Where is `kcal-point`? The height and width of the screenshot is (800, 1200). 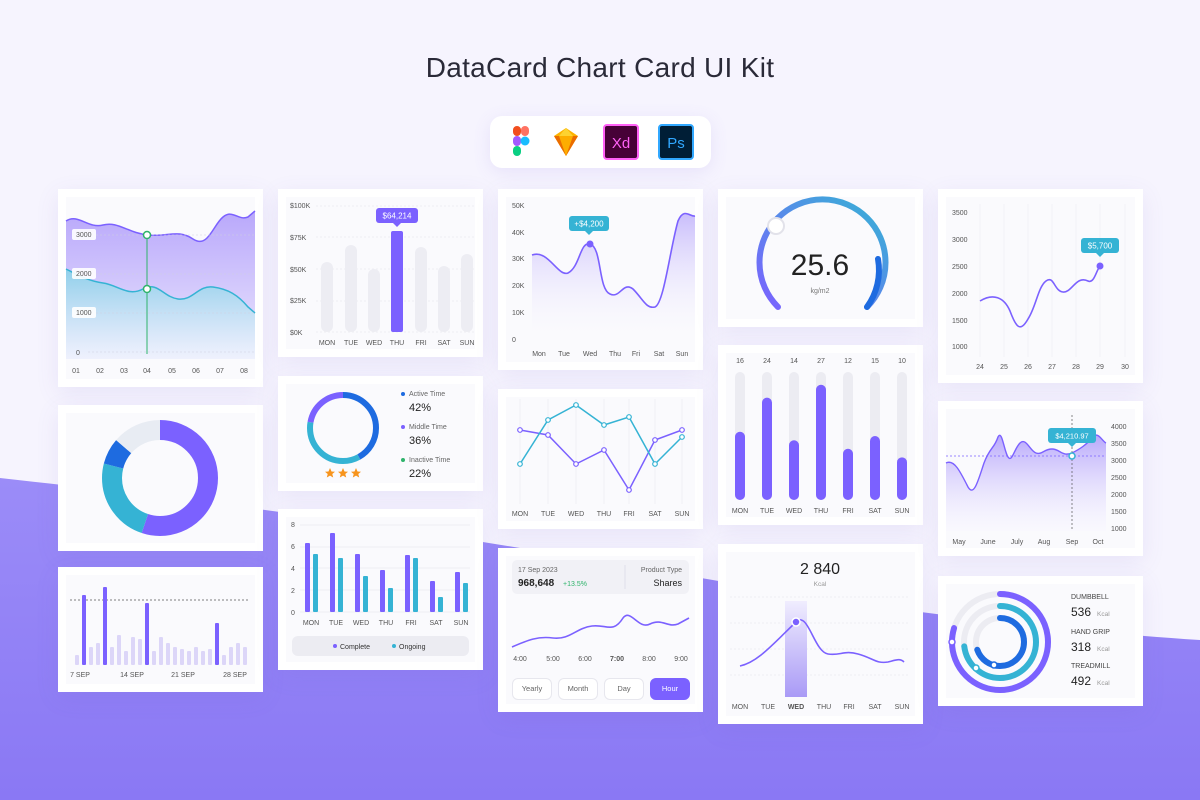
kcal-point is located at coordinates (796, 622).